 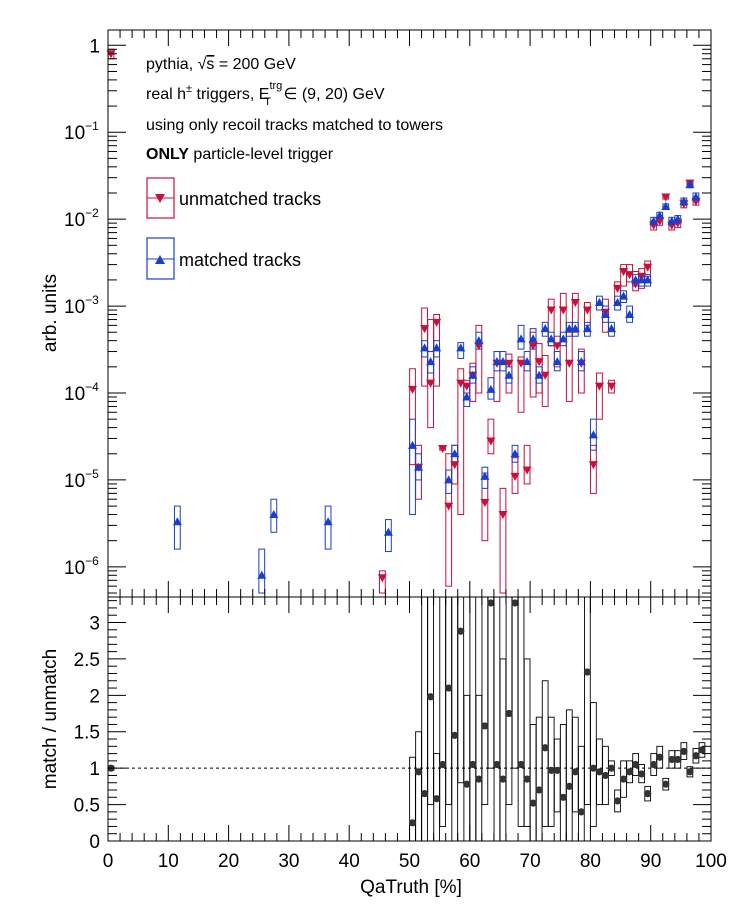 What do you see at coordinates (50, 313) in the screenshot?
I see `top-ylabel: arb. units` at bounding box center [50, 313].